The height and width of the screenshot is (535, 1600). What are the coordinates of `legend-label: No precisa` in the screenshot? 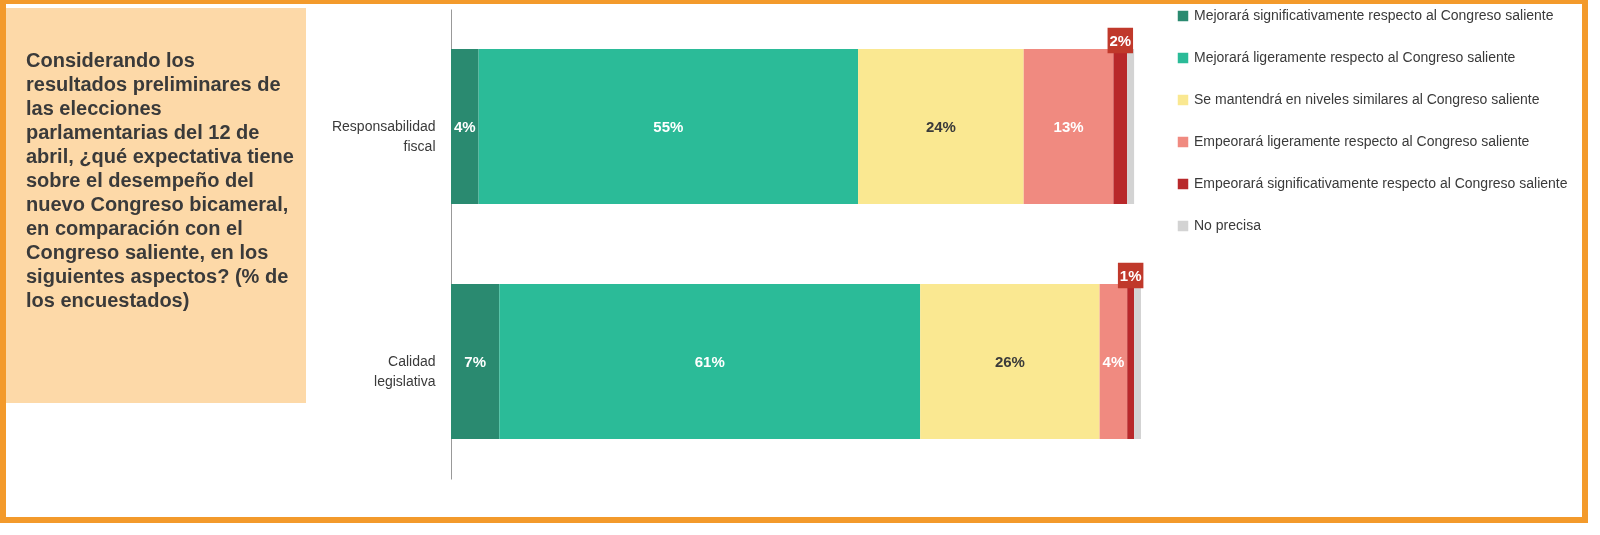 It's located at (1228, 225).